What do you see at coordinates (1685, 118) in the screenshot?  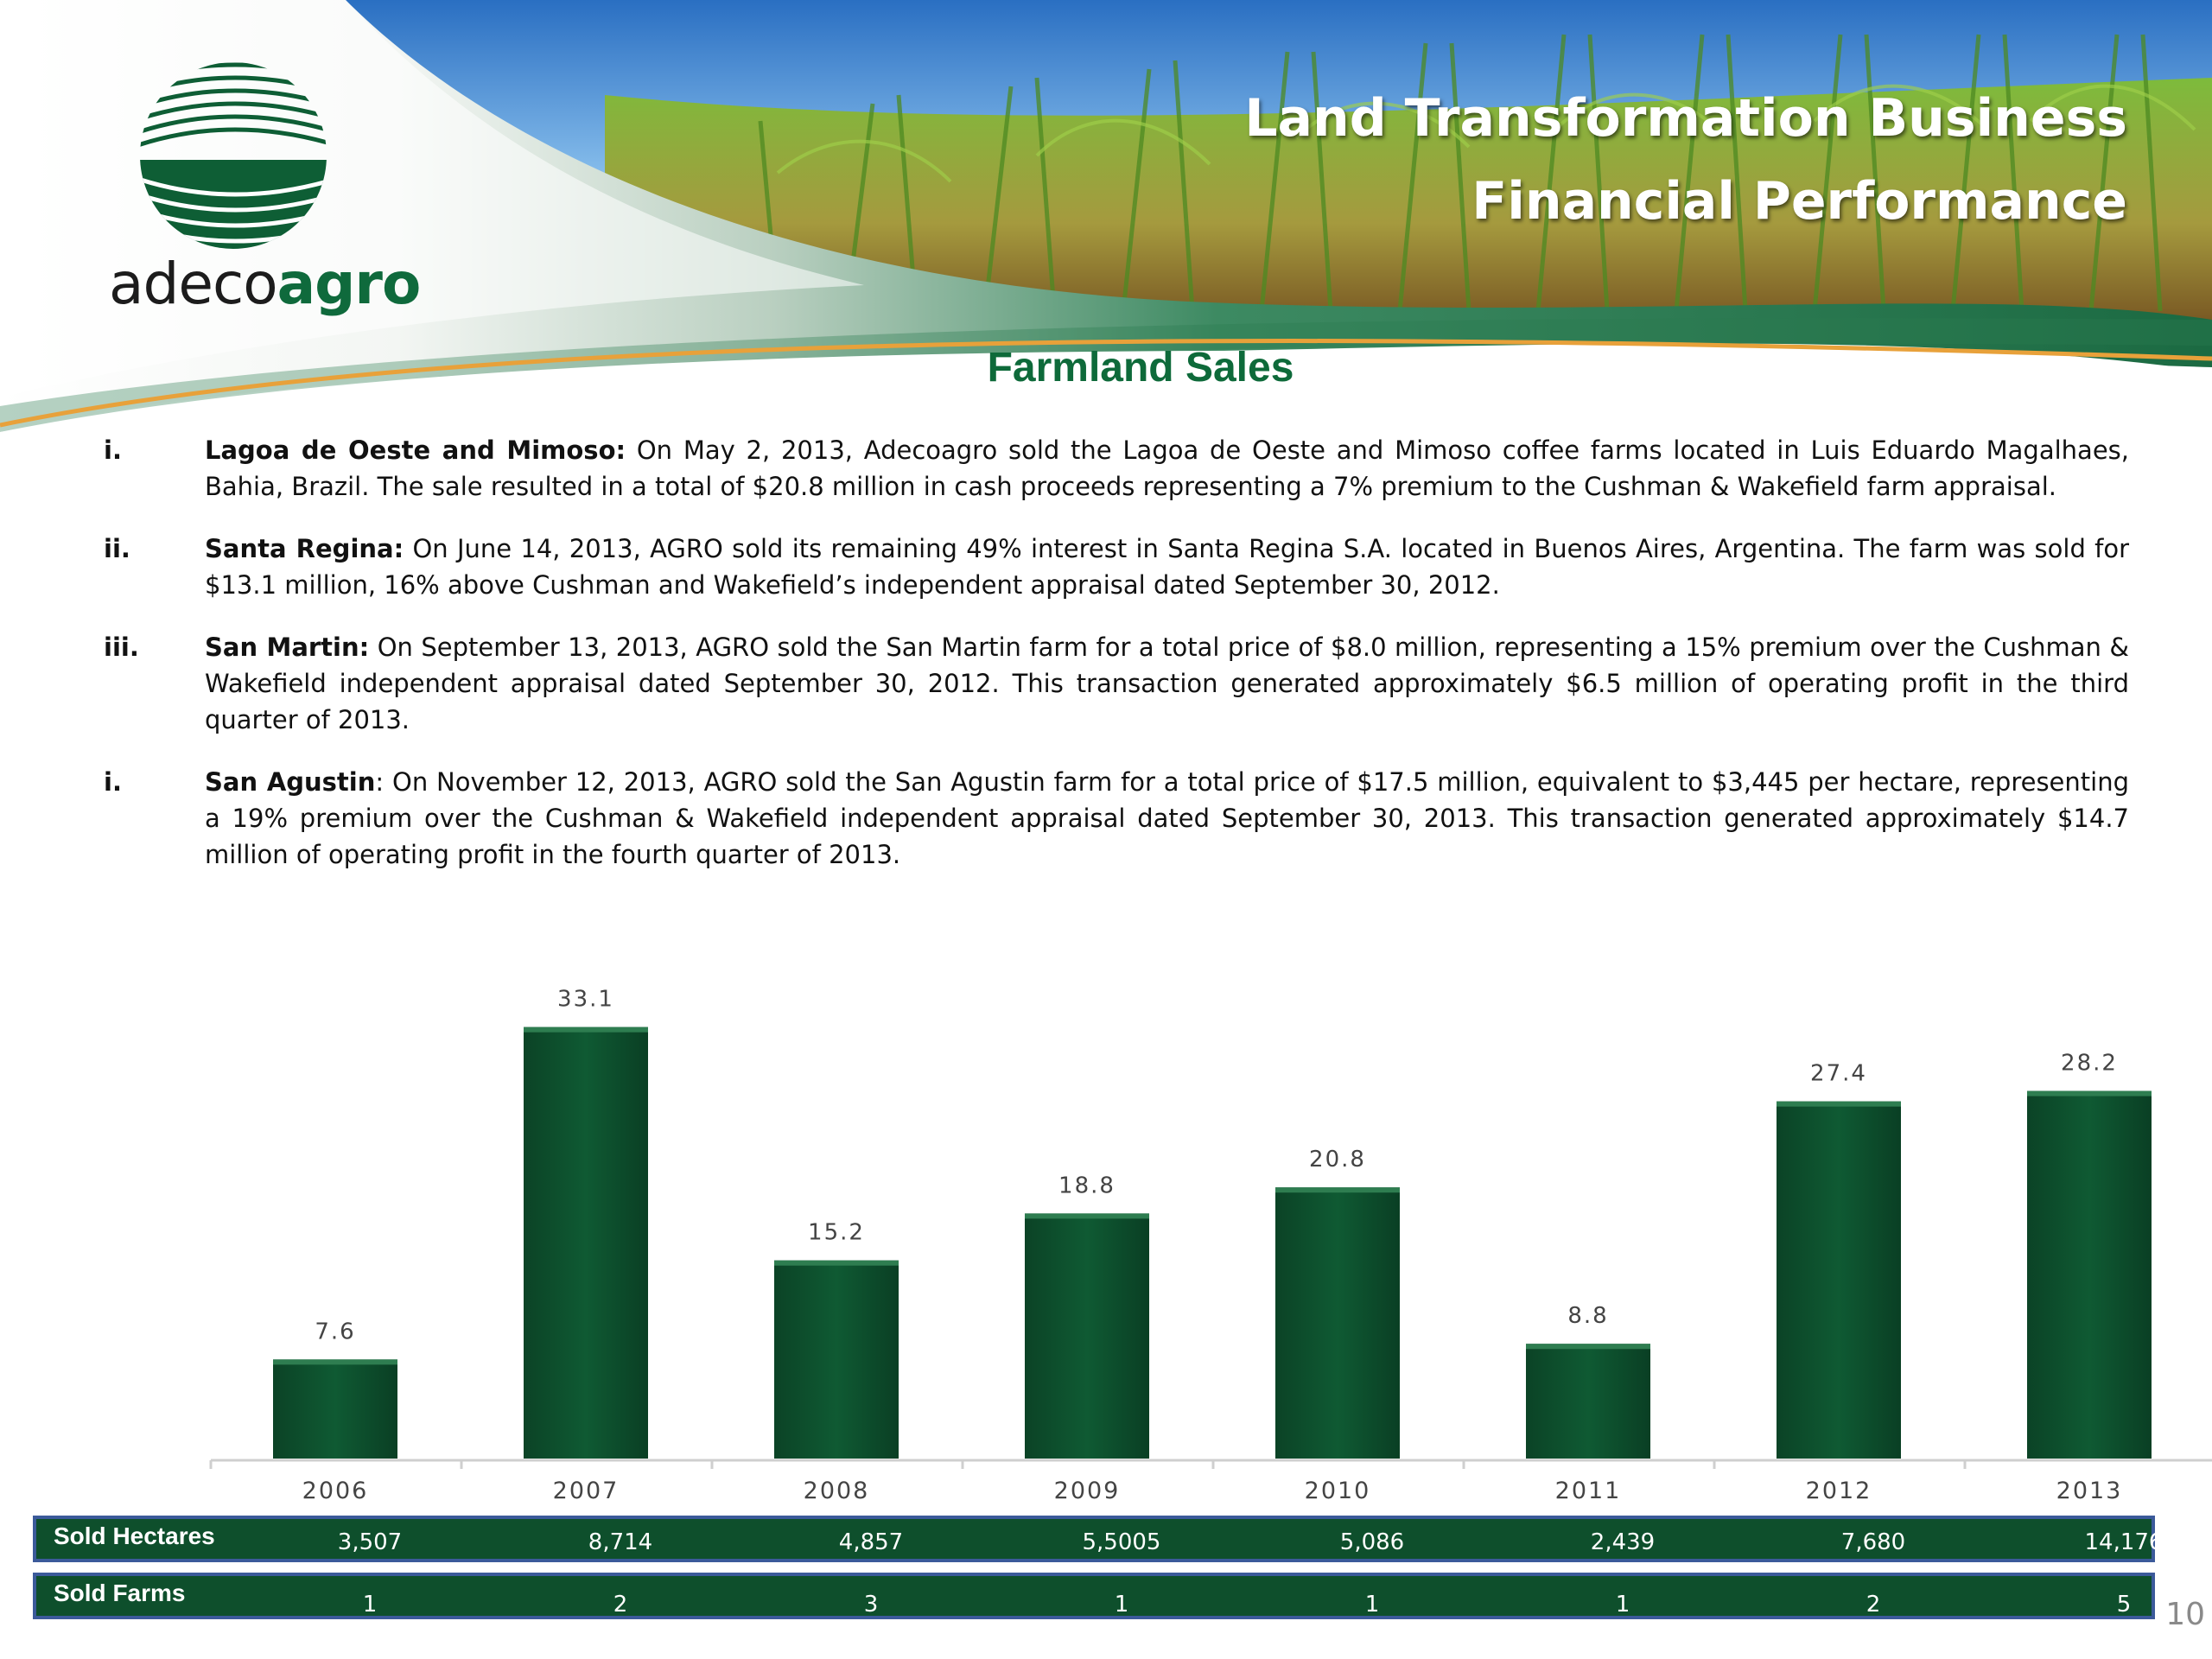 I see `page-title-line1: Land Transformation Business` at bounding box center [1685, 118].